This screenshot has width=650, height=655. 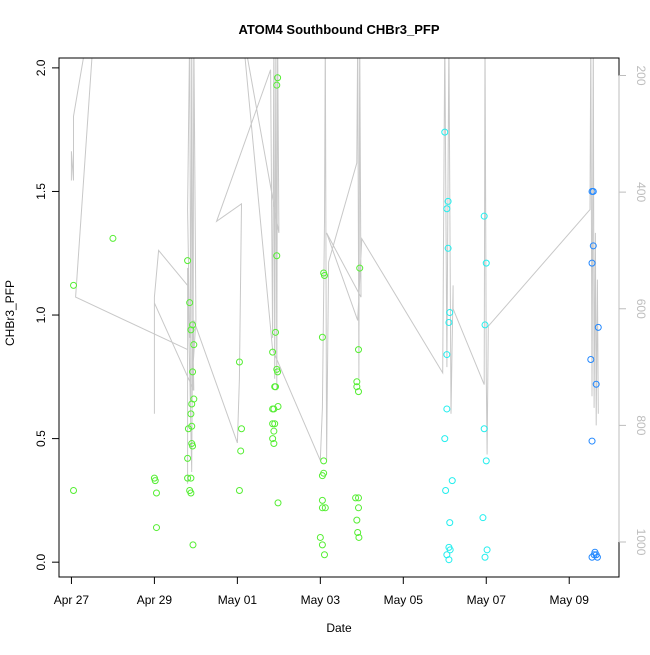 What do you see at coordinates (570, 600) in the screenshot?
I see `x-tick-label: May 09` at bounding box center [570, 600].